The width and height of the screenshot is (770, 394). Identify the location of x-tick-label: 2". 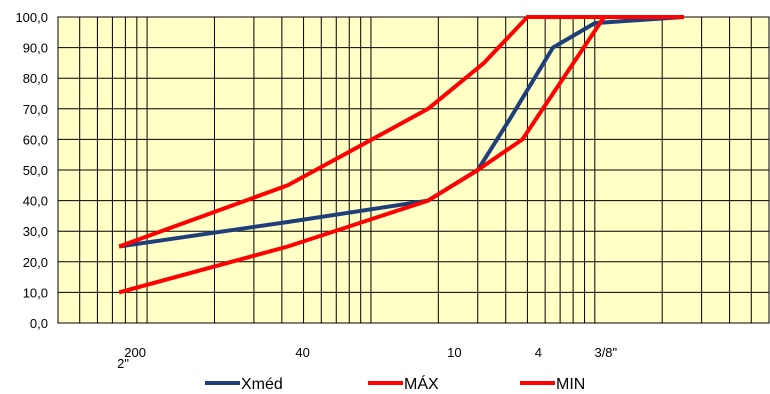
(123, 363).